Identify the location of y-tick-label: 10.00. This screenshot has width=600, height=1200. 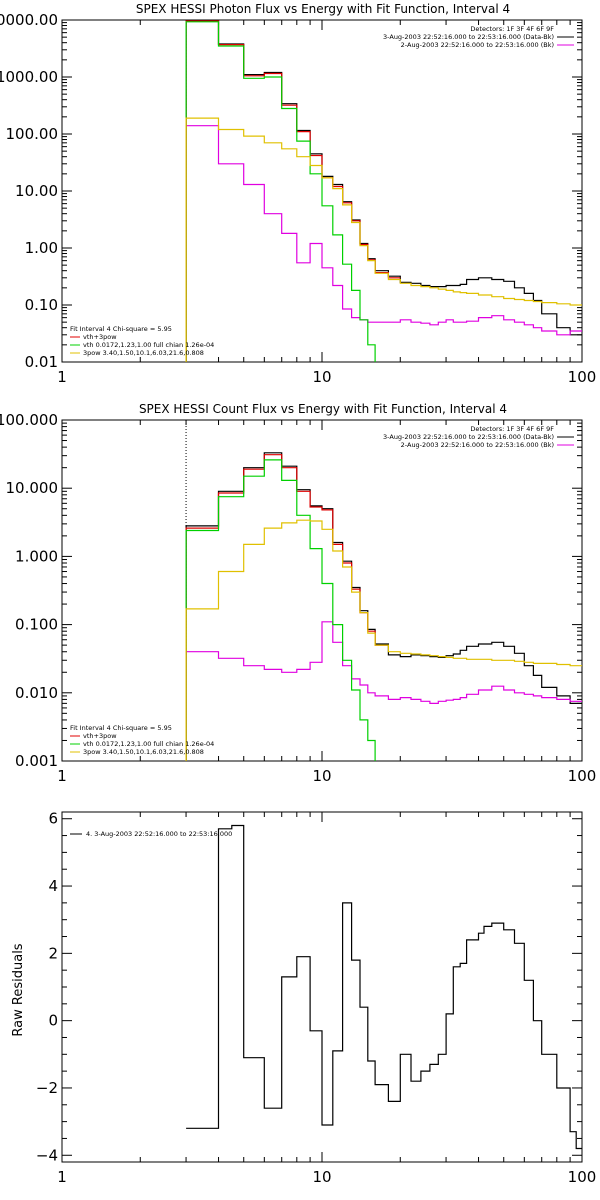
(36, 191).